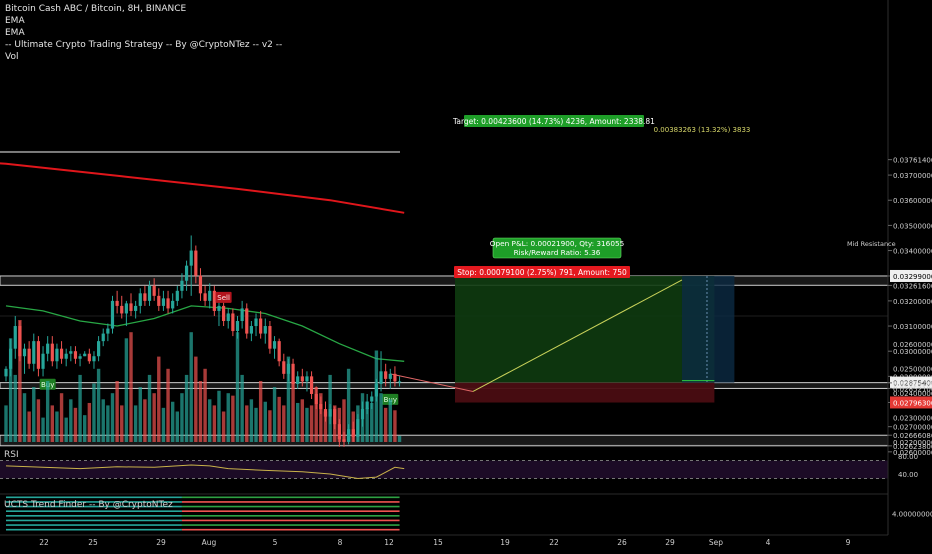  Describe the element at coordinates (12, 57) in the screenshot. I see `indicator-volume: Vol` at that location.